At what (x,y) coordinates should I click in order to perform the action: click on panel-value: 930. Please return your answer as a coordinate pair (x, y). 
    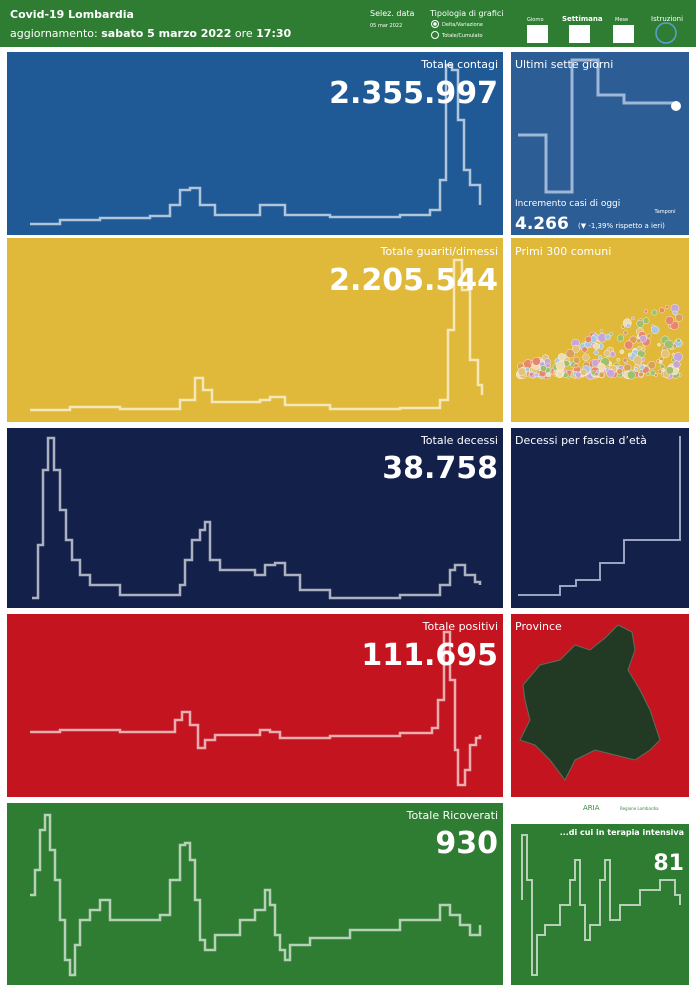
    Looking at the image, I should click on (466, 843).